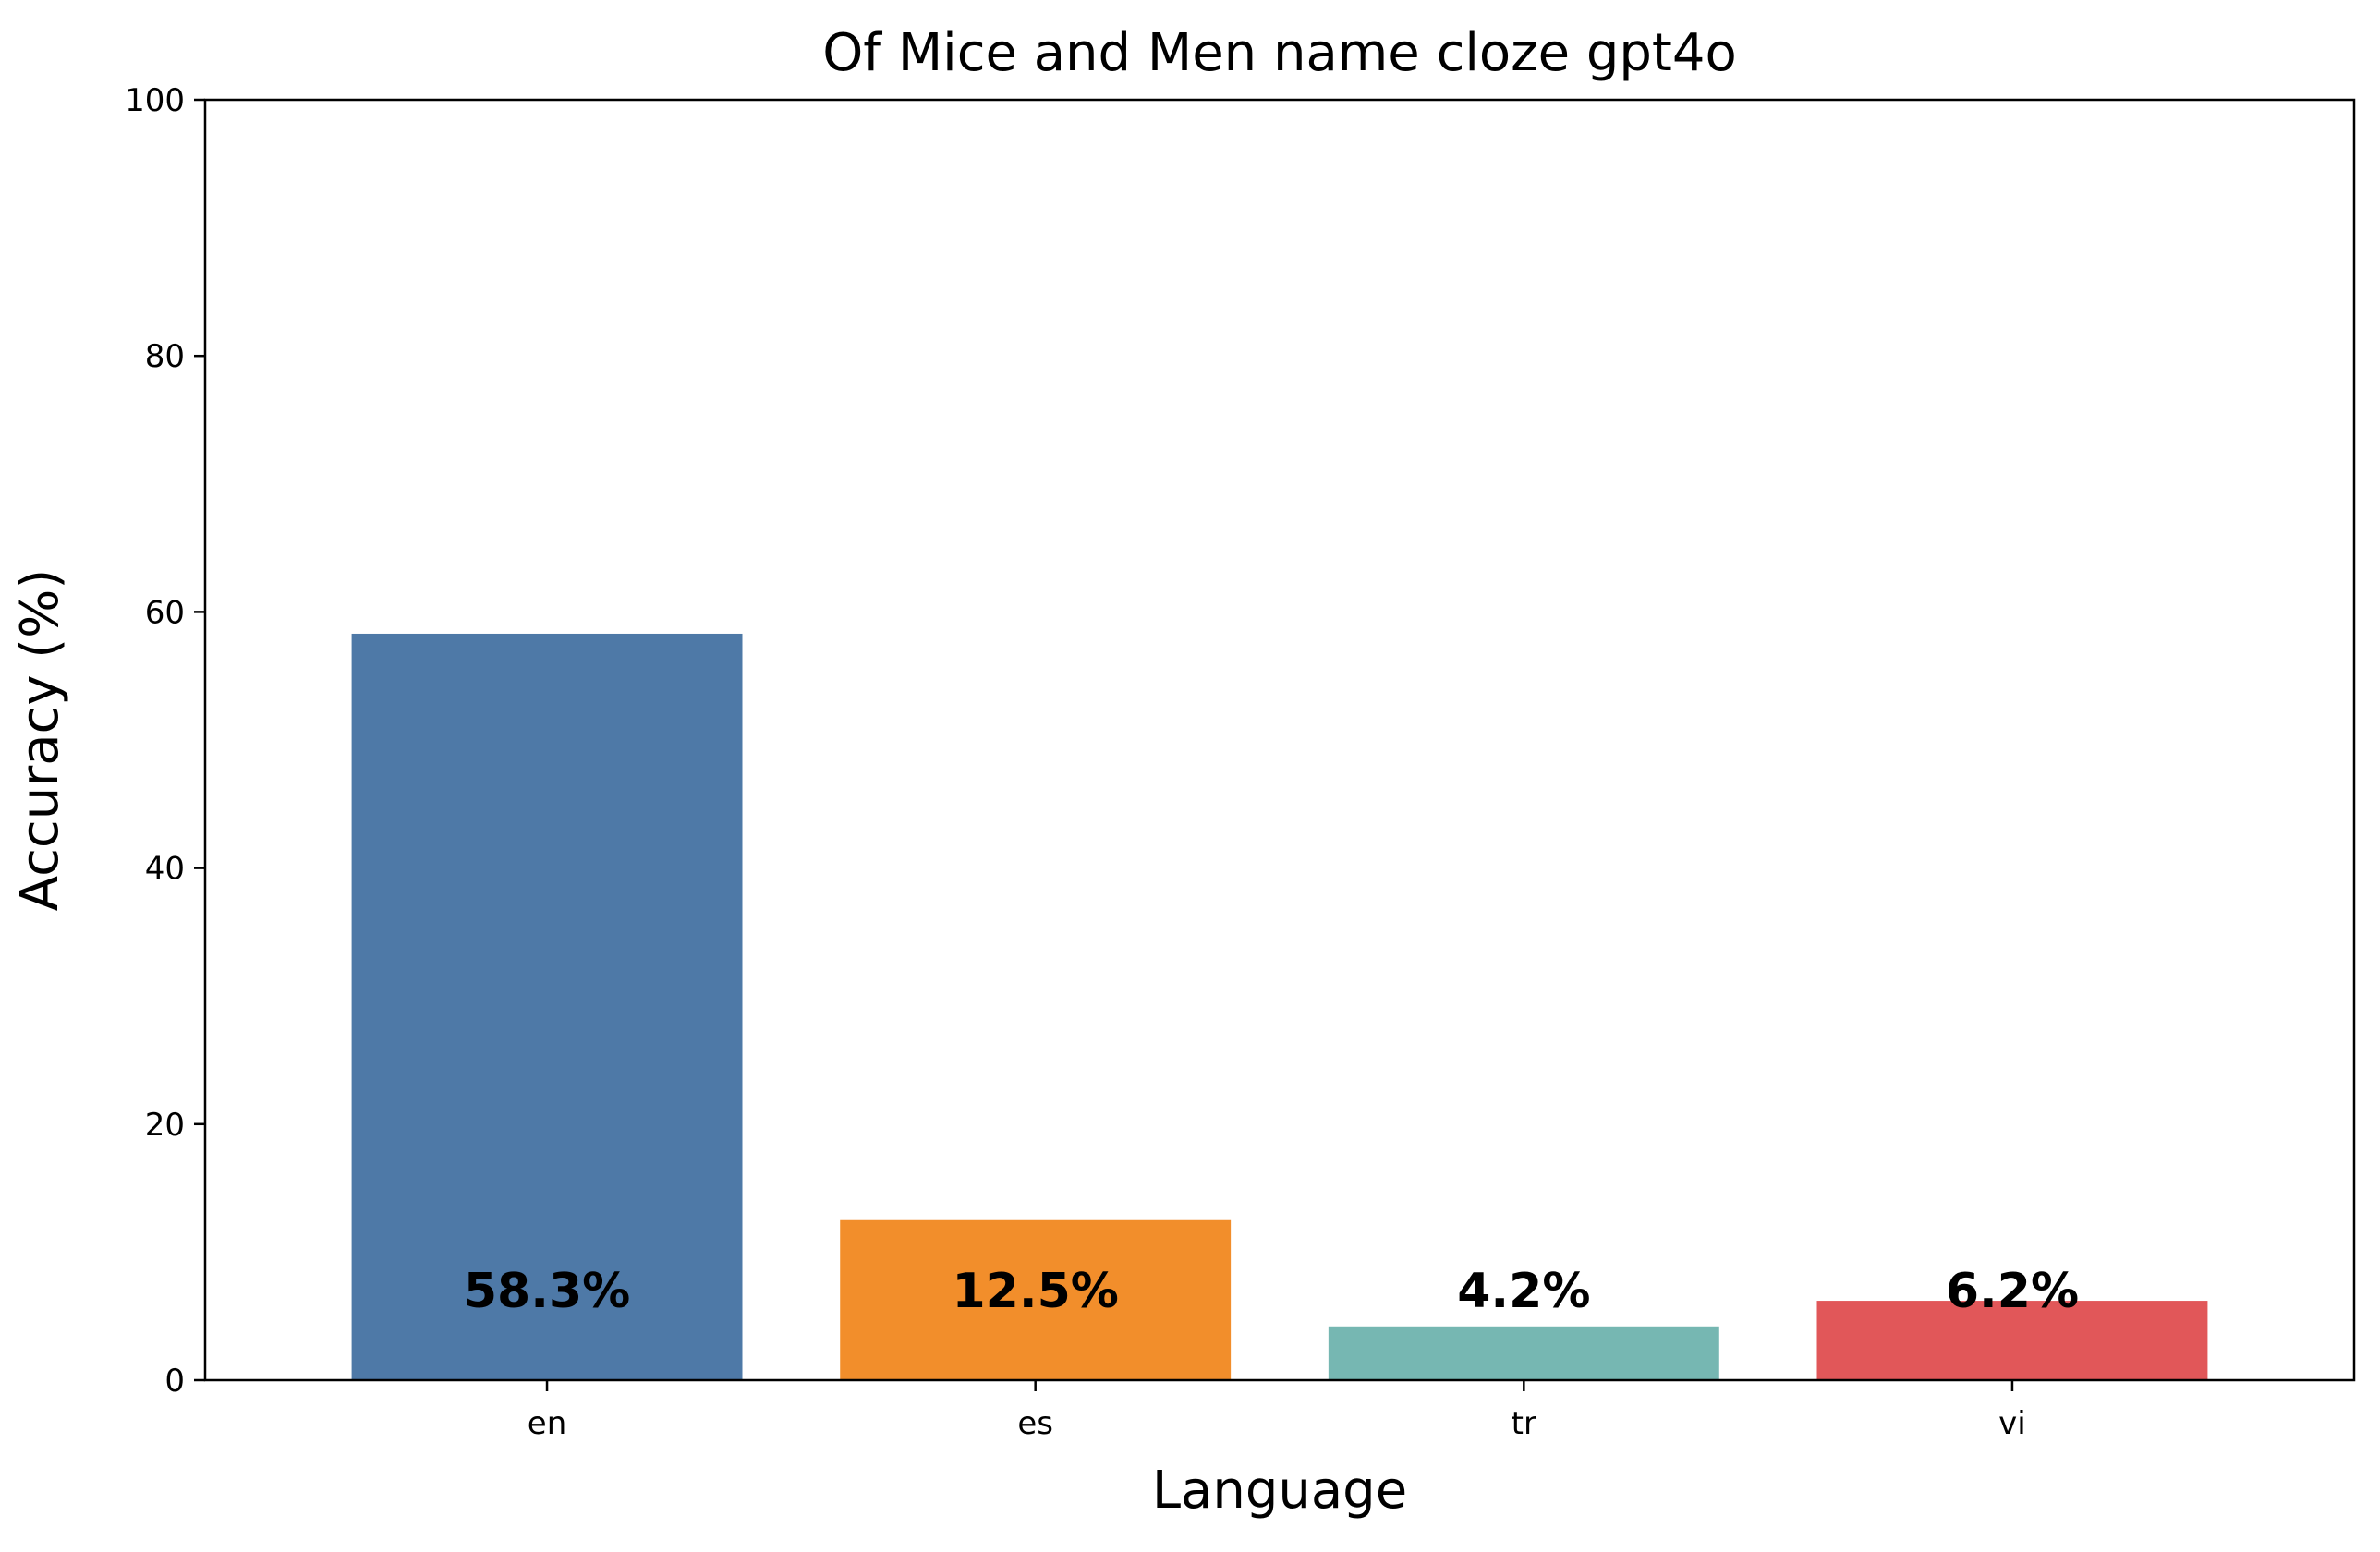  Describe the element at coordinates (2012, 1291) in the screenshot. I see `data-label-vi: 6.2%` at that location.